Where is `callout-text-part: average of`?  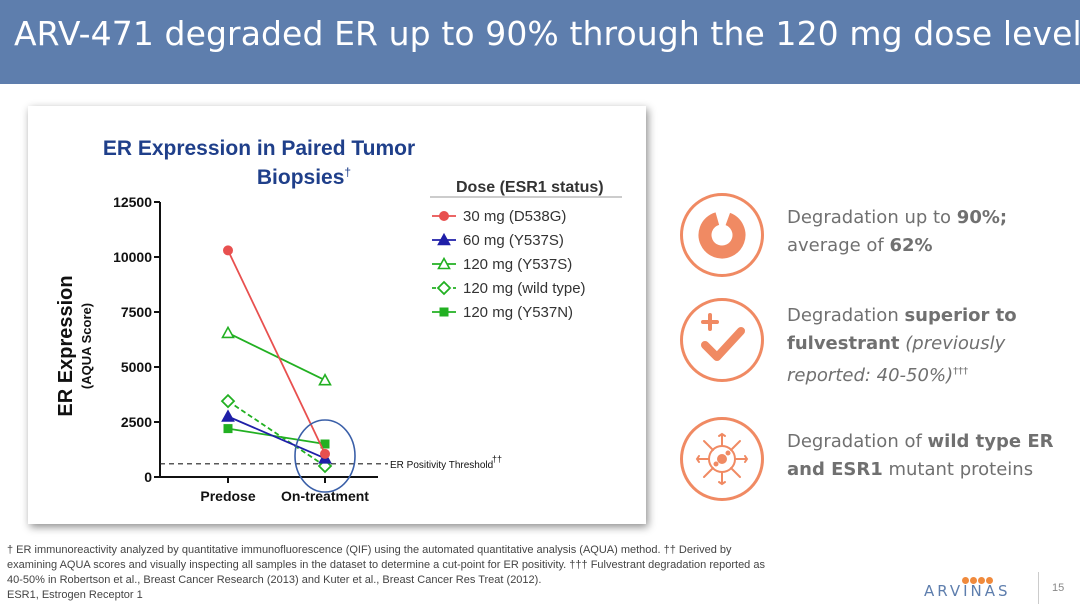
callout-text-part: average of is located at coordinates (838, 245).